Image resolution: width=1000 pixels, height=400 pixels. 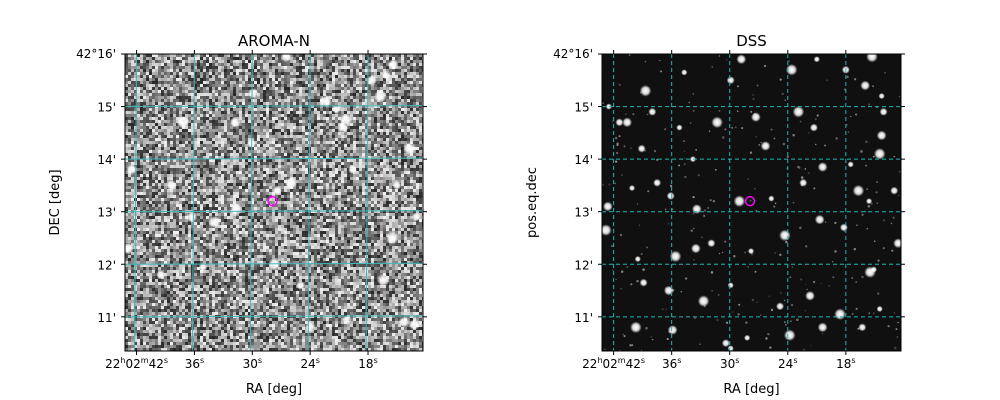 I want to click on y-tick-label: 15', so click(x=106, y=108).